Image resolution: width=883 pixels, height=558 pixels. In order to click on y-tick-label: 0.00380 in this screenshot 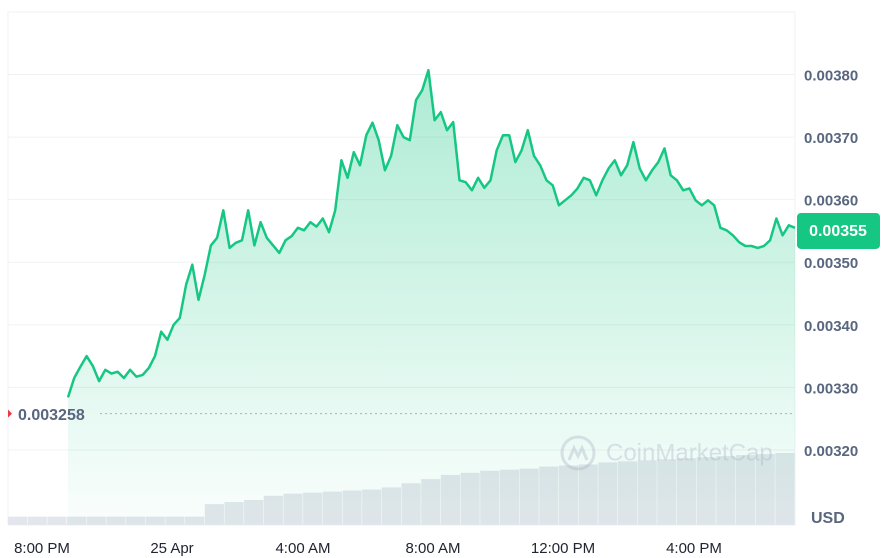, I will do `click(831, 76)`.